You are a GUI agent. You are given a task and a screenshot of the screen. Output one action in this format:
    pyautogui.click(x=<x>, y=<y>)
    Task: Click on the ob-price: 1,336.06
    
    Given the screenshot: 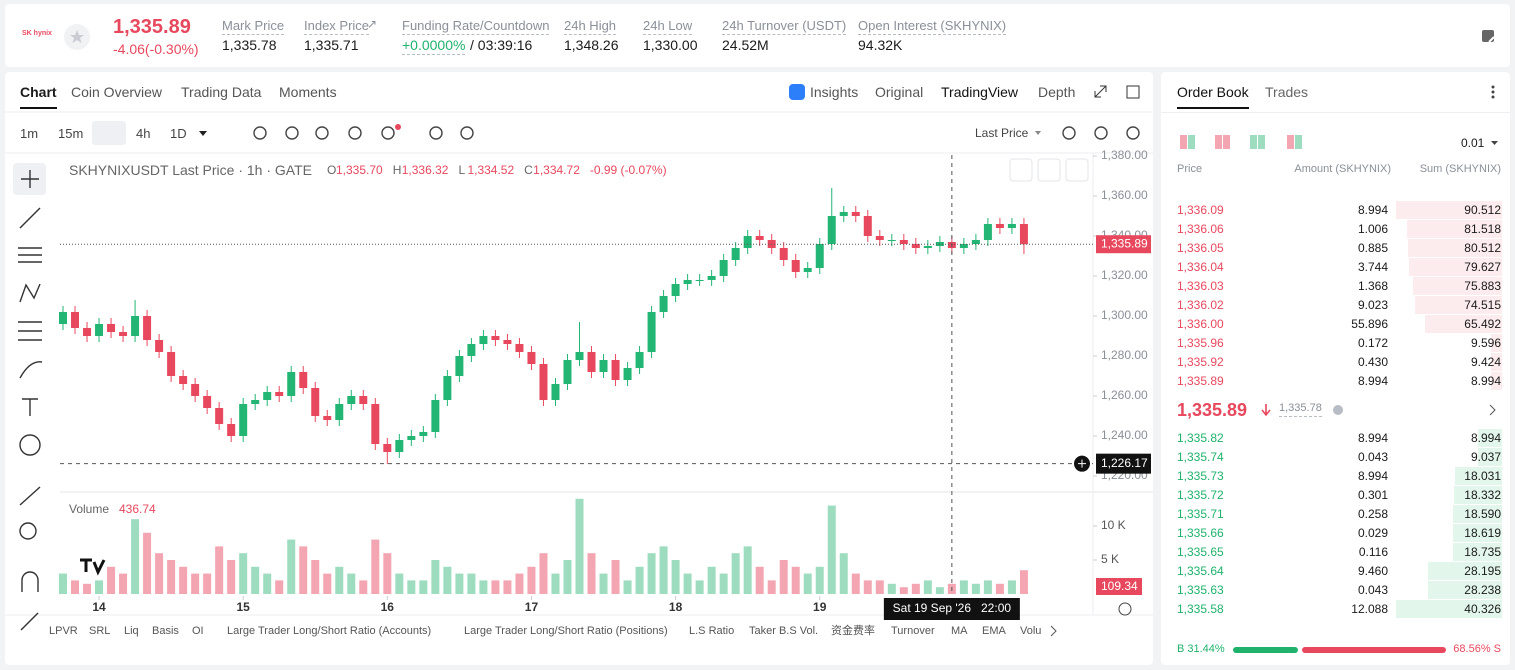 What is the action you would take?
    pyautogui.click(x=1200, y=229)
    